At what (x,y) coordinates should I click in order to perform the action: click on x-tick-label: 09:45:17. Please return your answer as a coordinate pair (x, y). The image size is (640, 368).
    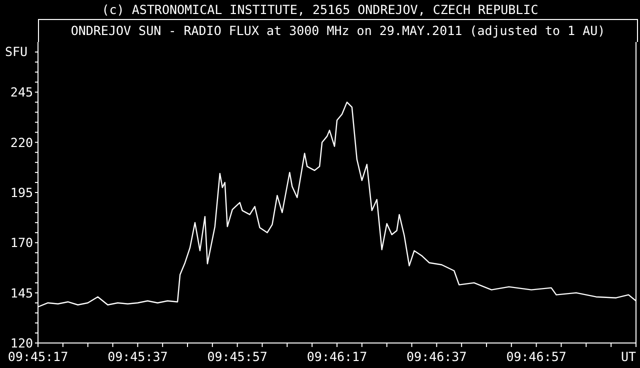
    Looking at the image, I should click on (38, 356).